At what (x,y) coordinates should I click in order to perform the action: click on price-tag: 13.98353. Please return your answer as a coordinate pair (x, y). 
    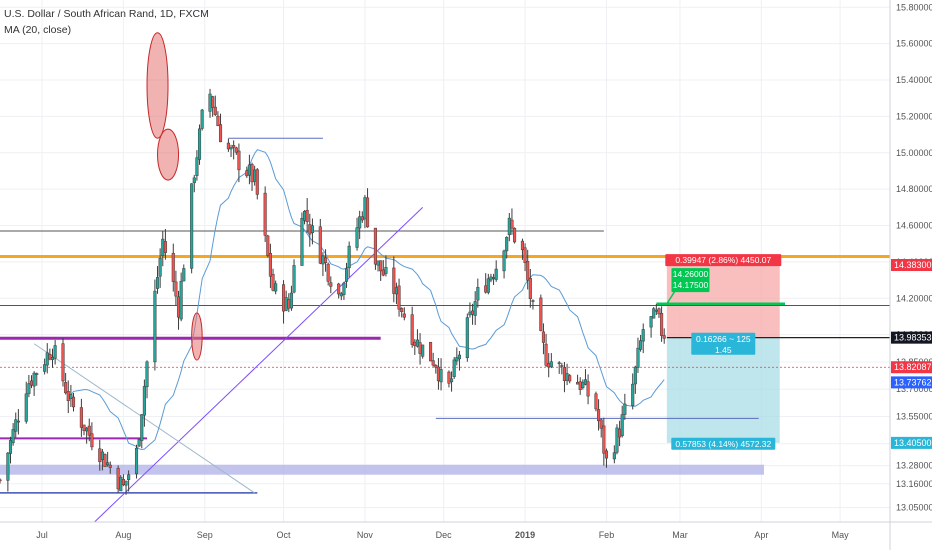
    Looking at the image, I should click on (911, 337).